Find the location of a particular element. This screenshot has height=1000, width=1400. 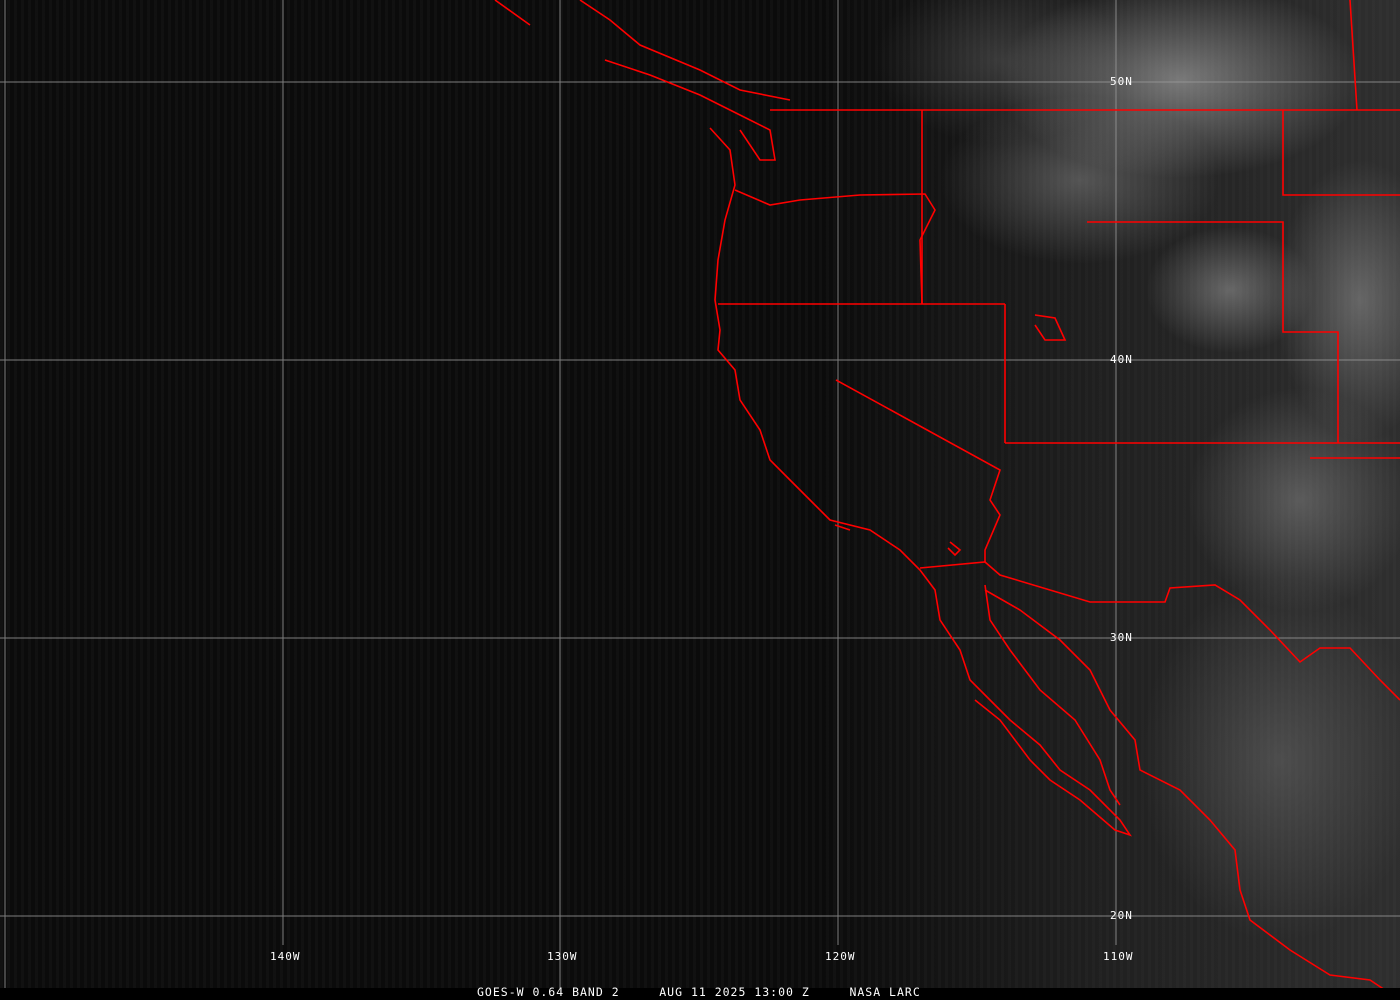

lat-label-40n: 40N is located at coordinates (1121, 359).